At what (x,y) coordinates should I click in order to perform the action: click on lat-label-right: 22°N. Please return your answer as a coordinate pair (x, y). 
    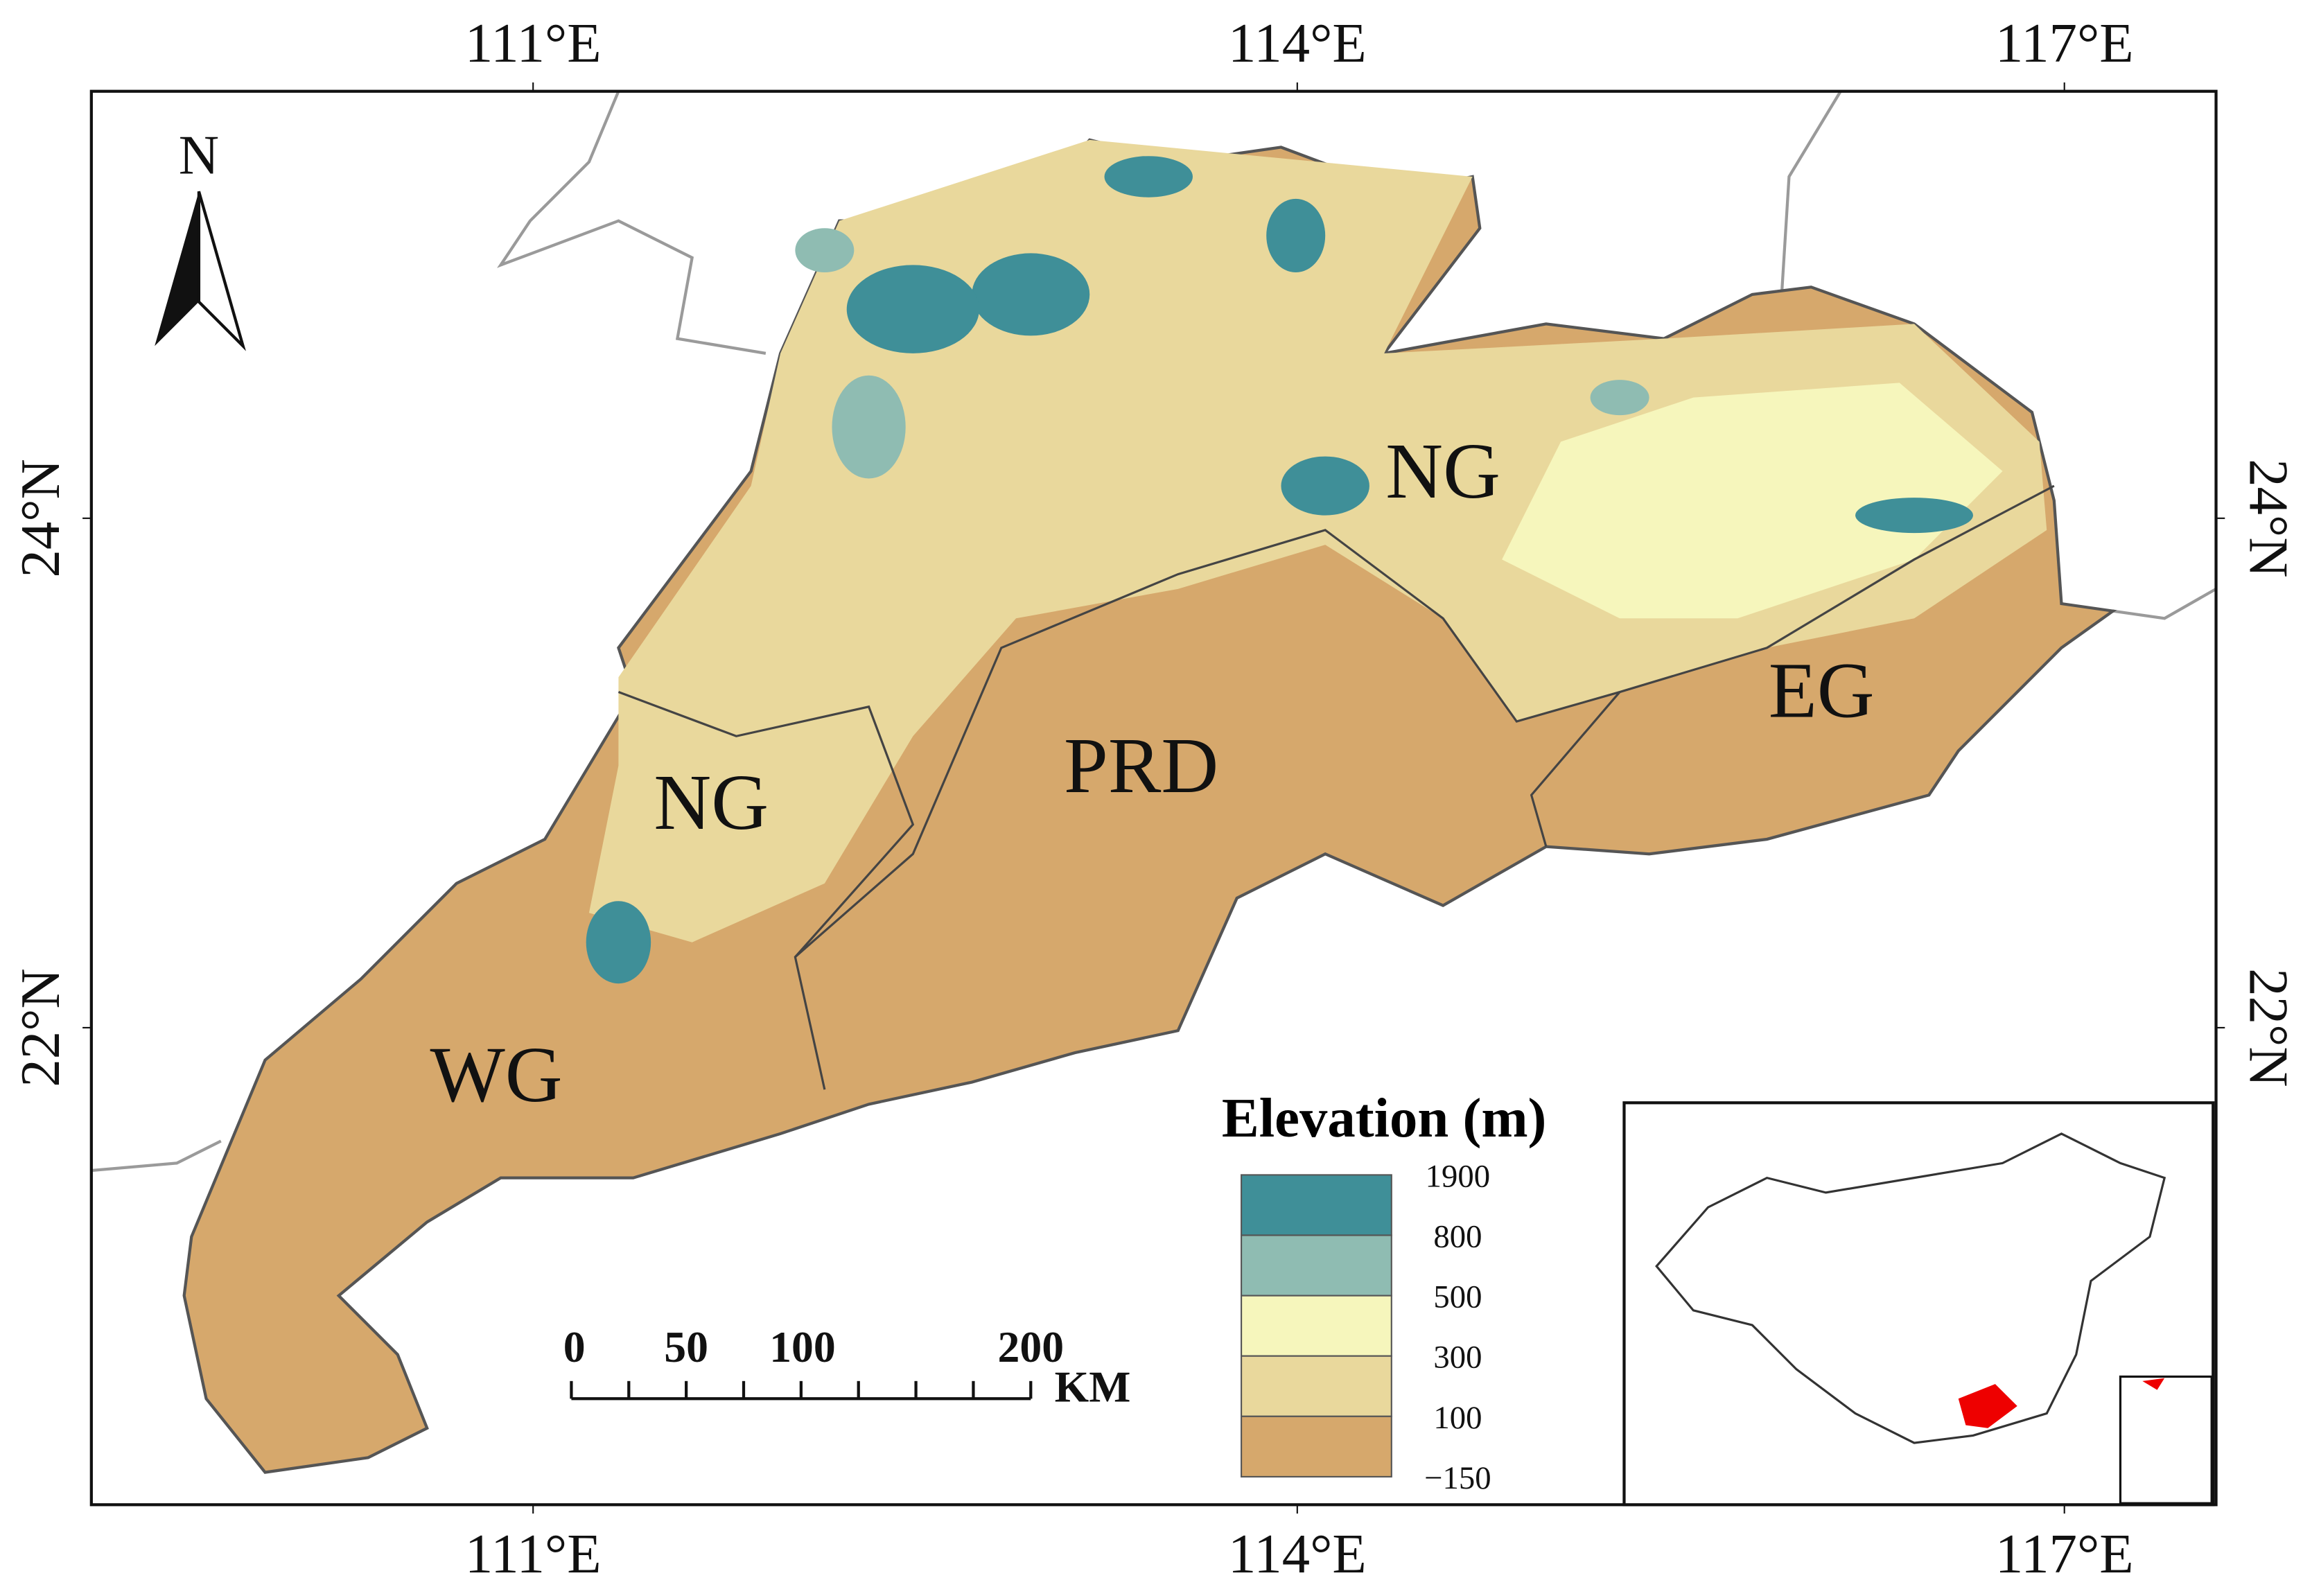
    Looking at the image, I should click on (2268, 1027).